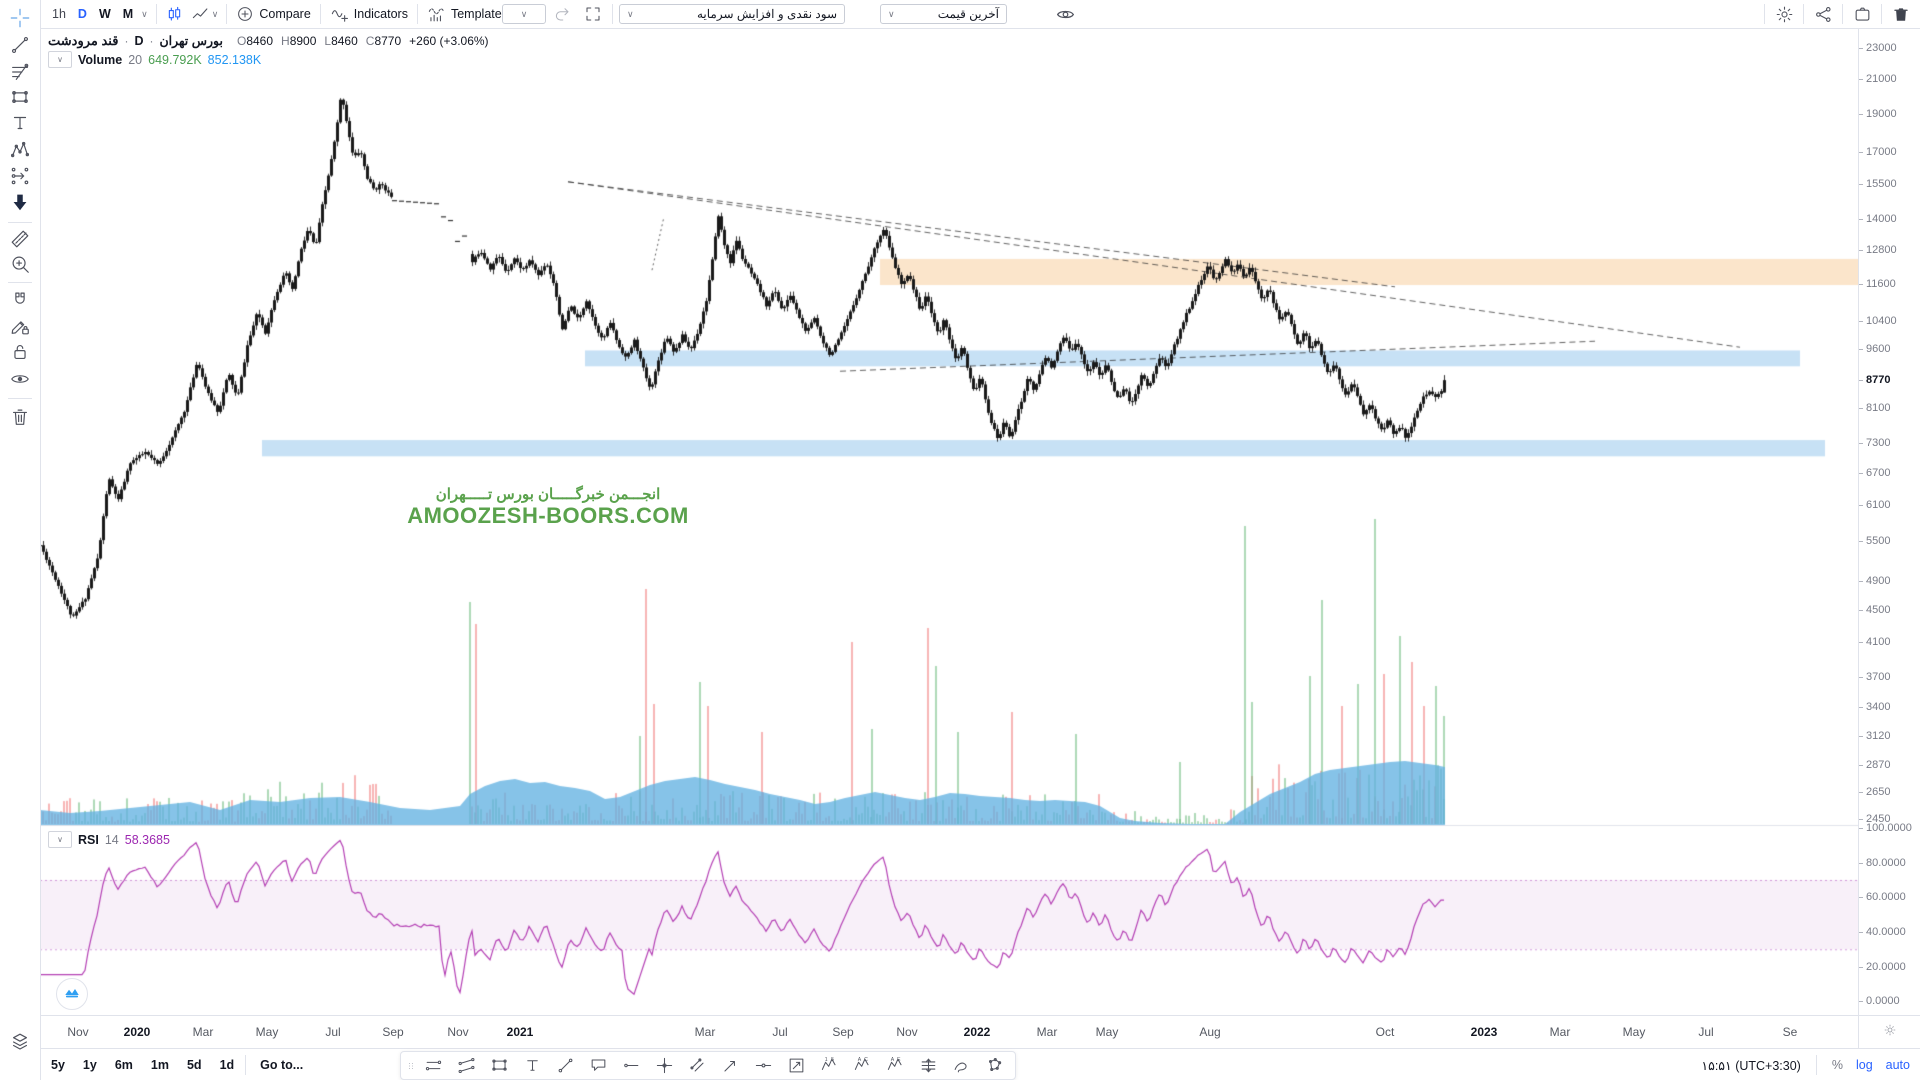 This screenshot has height=1080, width=1920. I want to click on cross-line-tool, so click(664, 1065).